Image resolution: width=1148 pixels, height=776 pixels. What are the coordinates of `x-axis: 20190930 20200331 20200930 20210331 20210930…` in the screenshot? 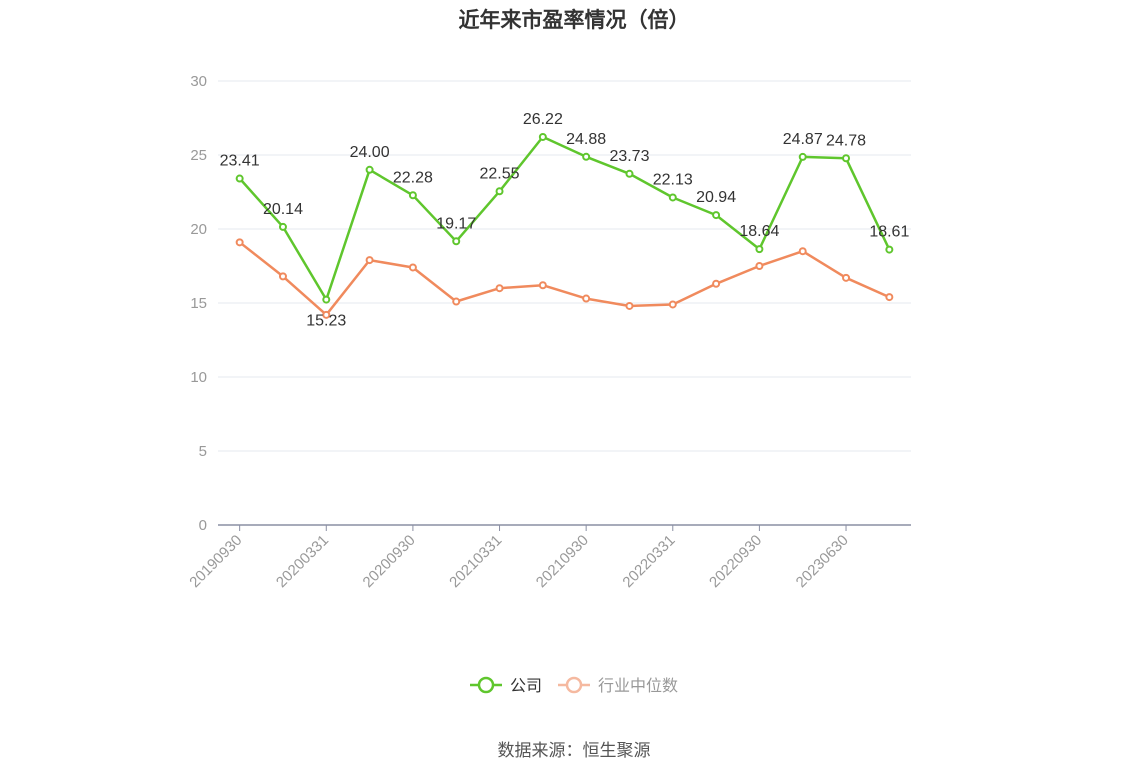 It's located at (548, 557).